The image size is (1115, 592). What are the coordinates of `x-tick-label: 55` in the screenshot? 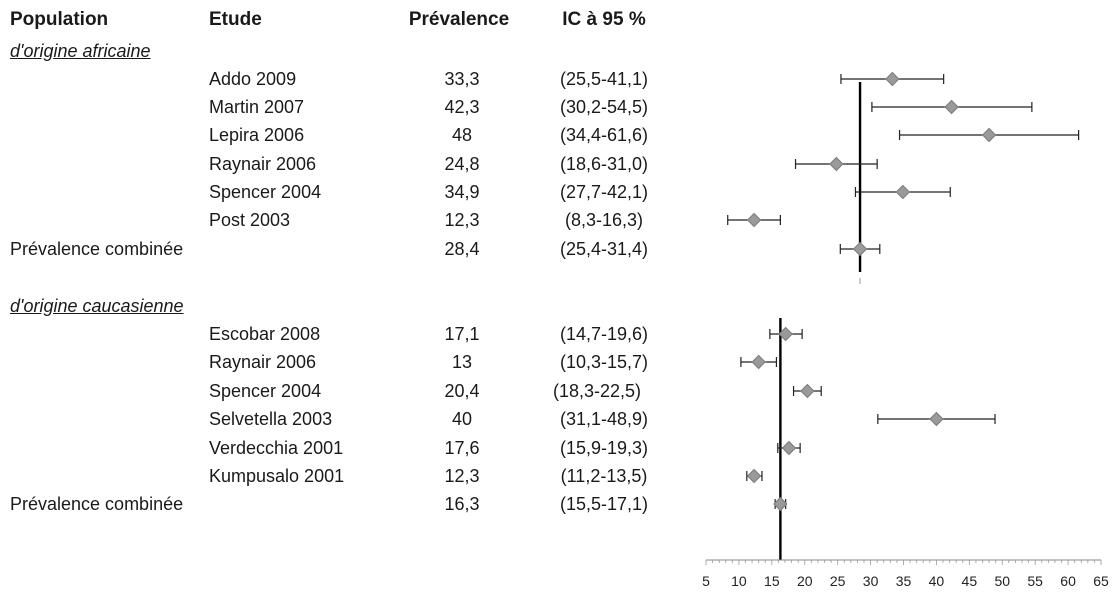 It's located at (1035, 581).